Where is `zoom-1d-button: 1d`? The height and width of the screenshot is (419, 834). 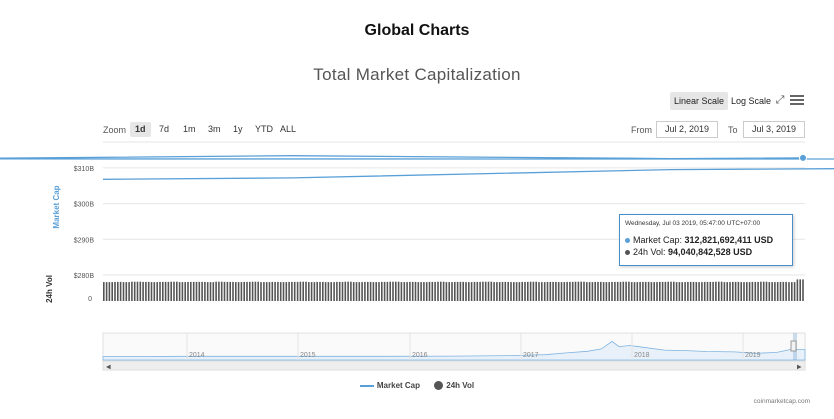
zoom-1d-button: 1d is located at coordinates (140, 129).